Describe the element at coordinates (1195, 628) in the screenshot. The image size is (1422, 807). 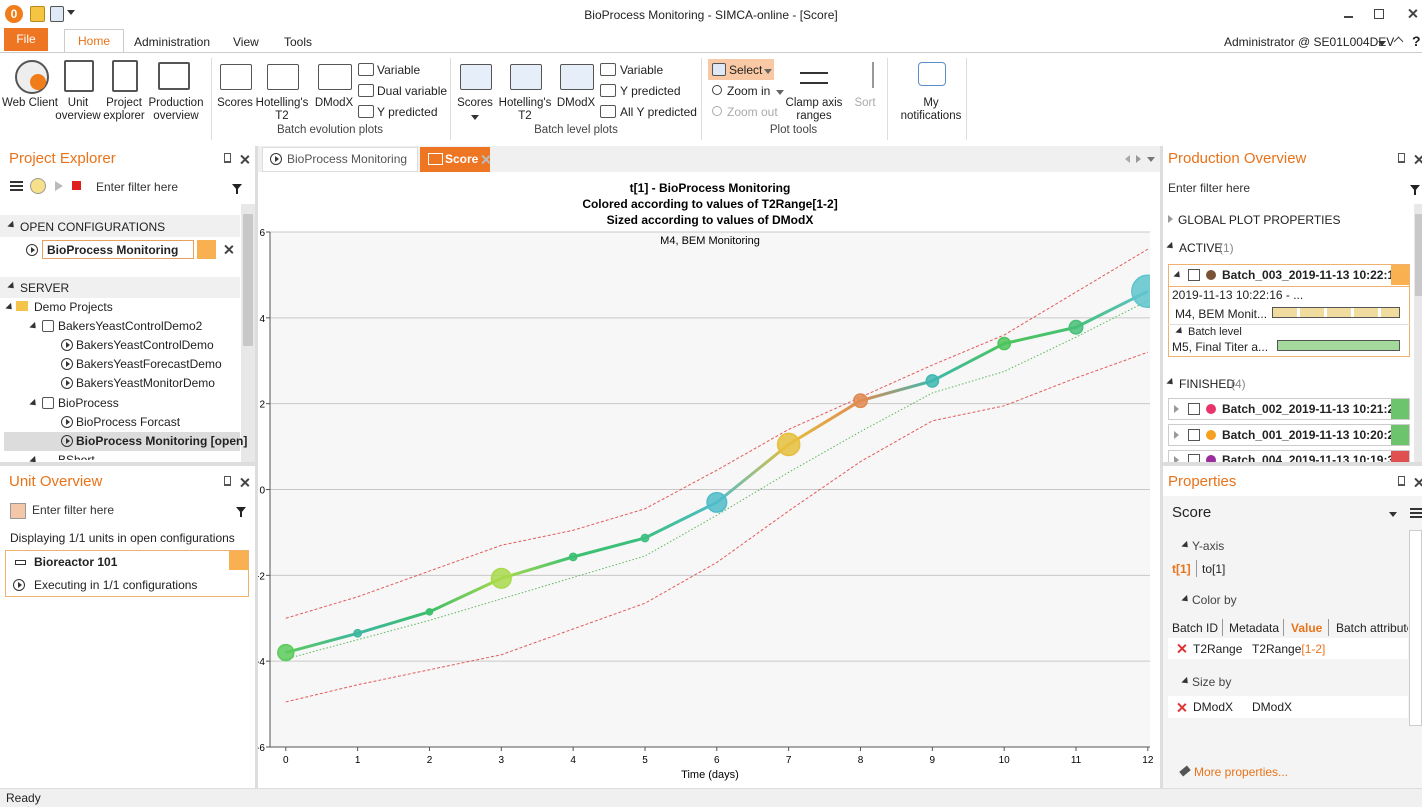
I see `color-tab: Batch ID` at that location.